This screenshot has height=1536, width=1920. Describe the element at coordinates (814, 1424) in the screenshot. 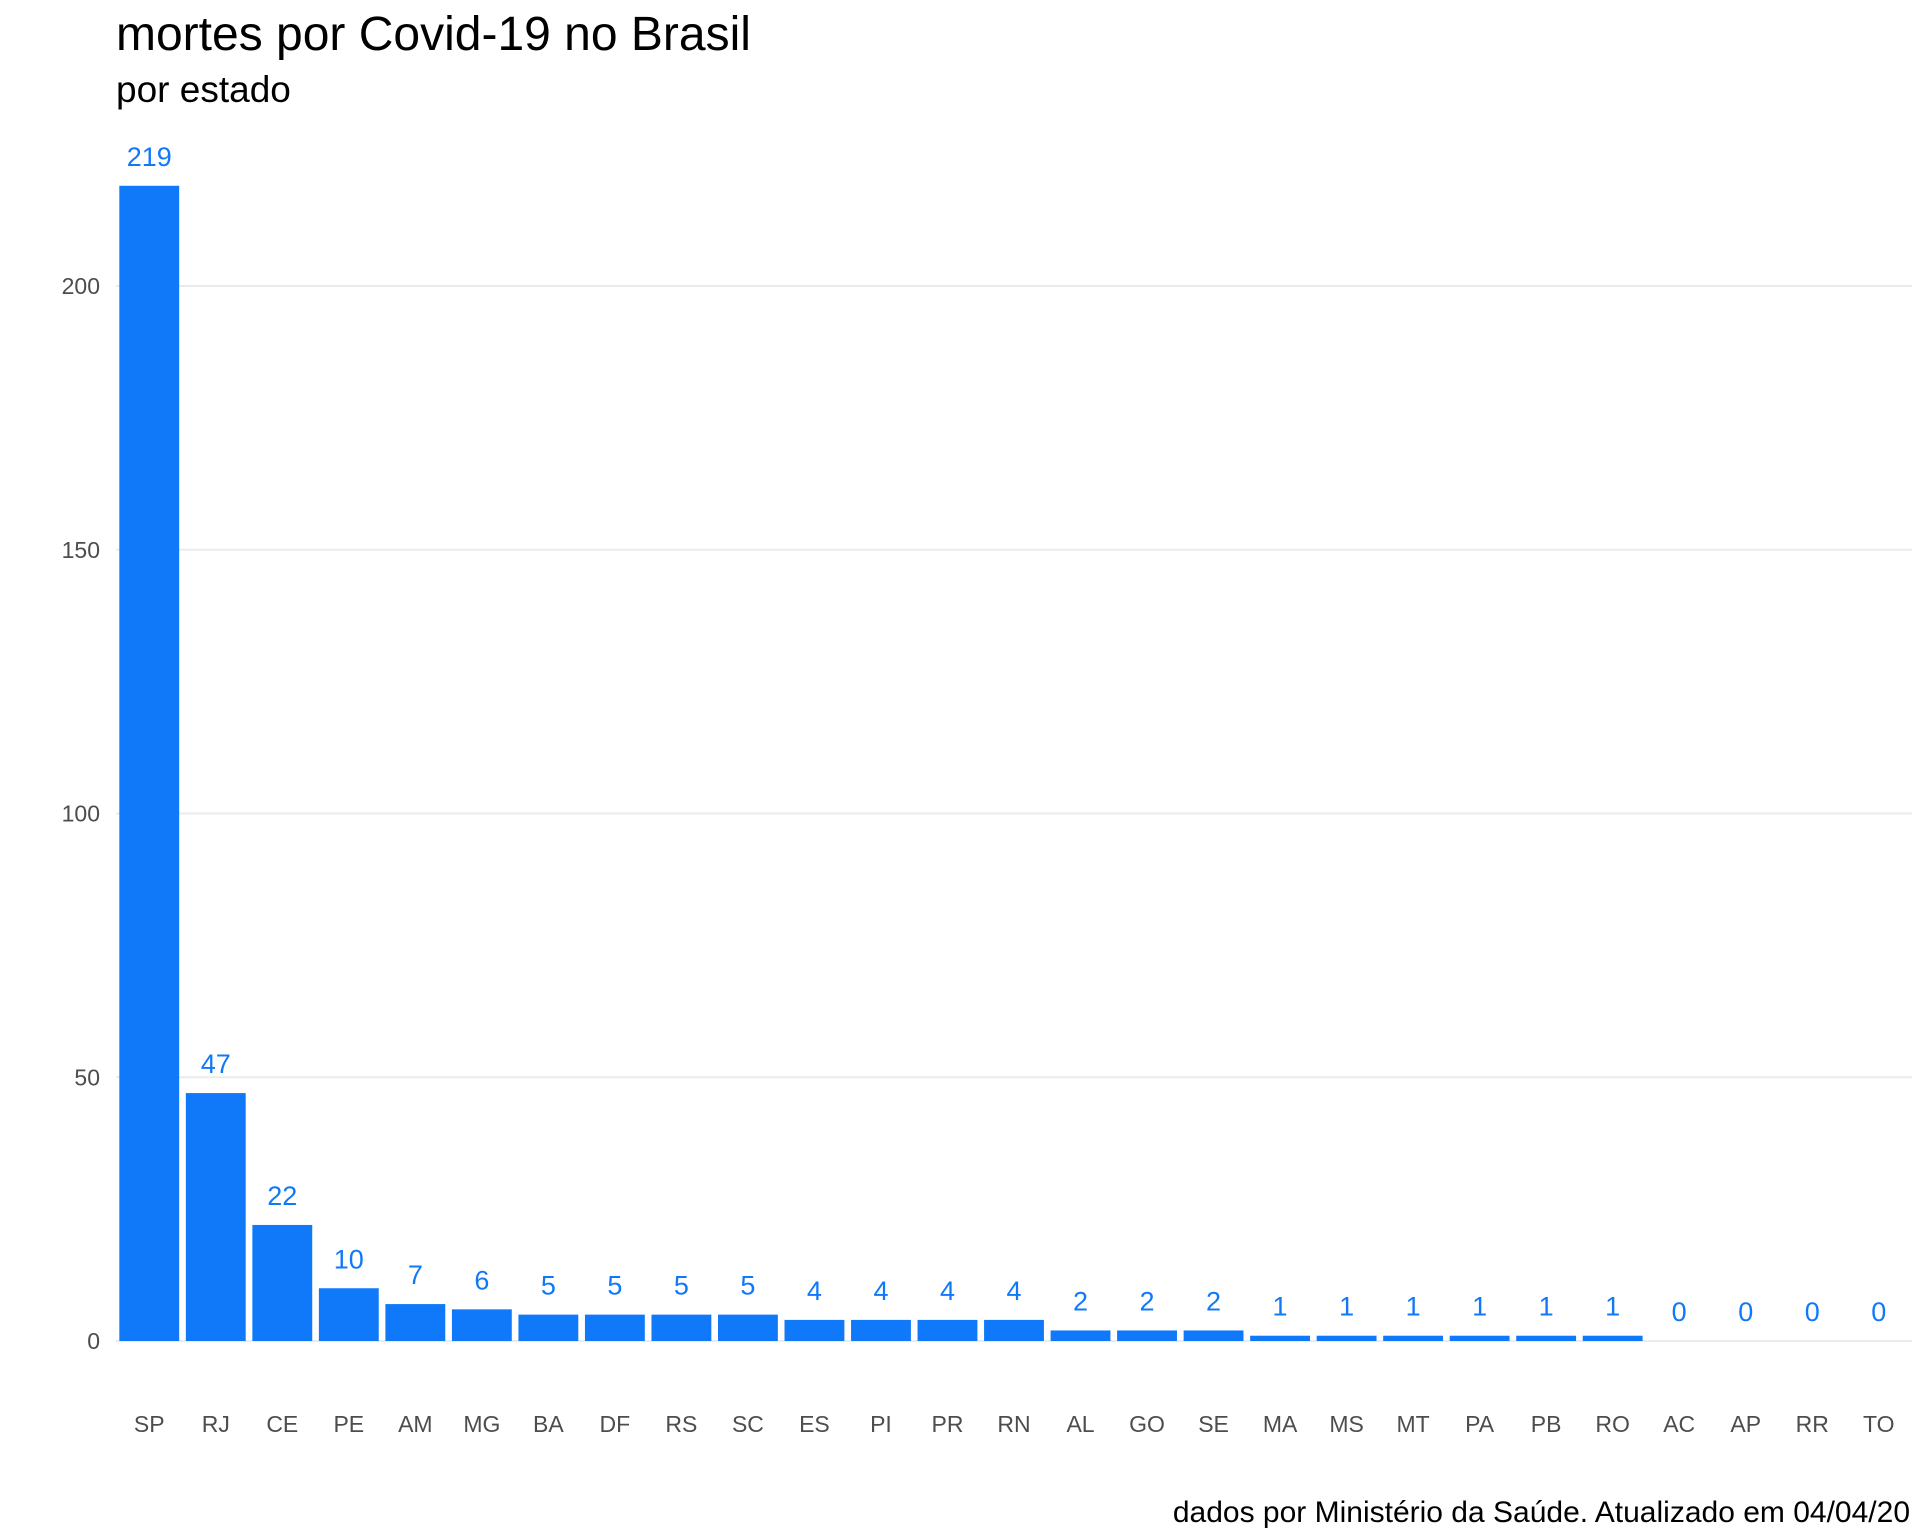

I see `x-tick-label-es: ES` at that location.